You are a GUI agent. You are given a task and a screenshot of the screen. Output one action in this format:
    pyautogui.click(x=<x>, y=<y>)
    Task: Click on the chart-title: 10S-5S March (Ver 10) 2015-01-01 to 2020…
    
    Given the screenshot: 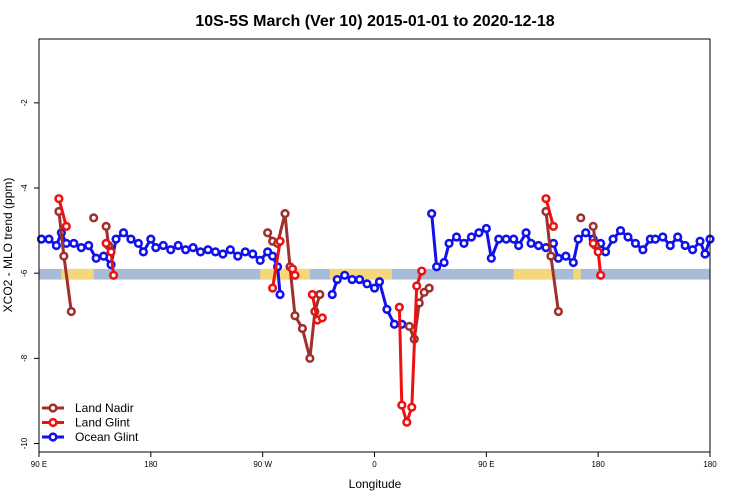 What is the action you would take?
    pyautogui.click(x=374, y=21)
    